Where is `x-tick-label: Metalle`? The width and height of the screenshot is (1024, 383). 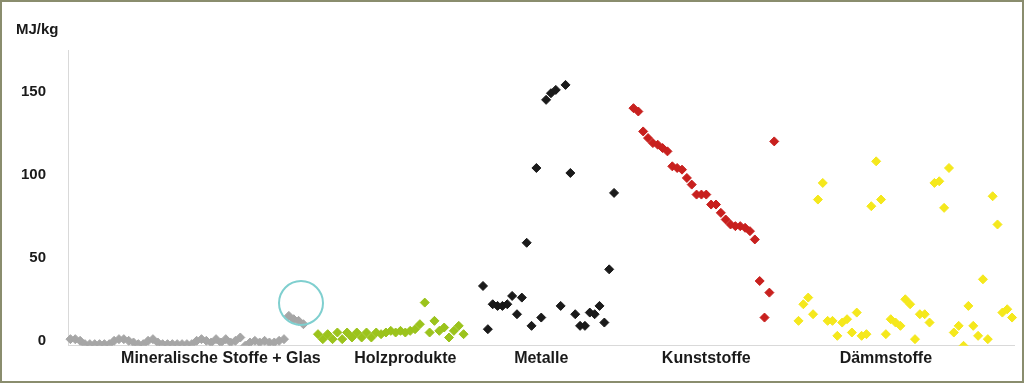
x-tick-label: Metalle is located at coordinates (541, 357).